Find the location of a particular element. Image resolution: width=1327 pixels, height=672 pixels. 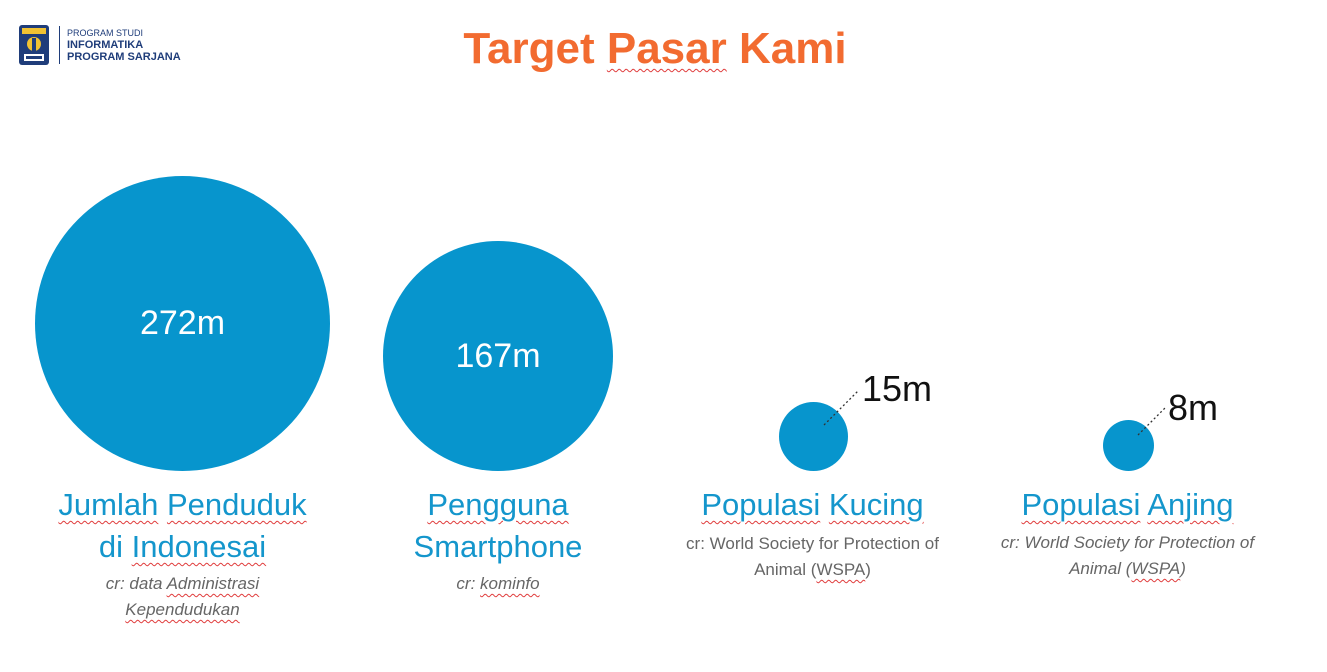

smartphone-source: cr: kominfo is located at coordinates (498, 584).